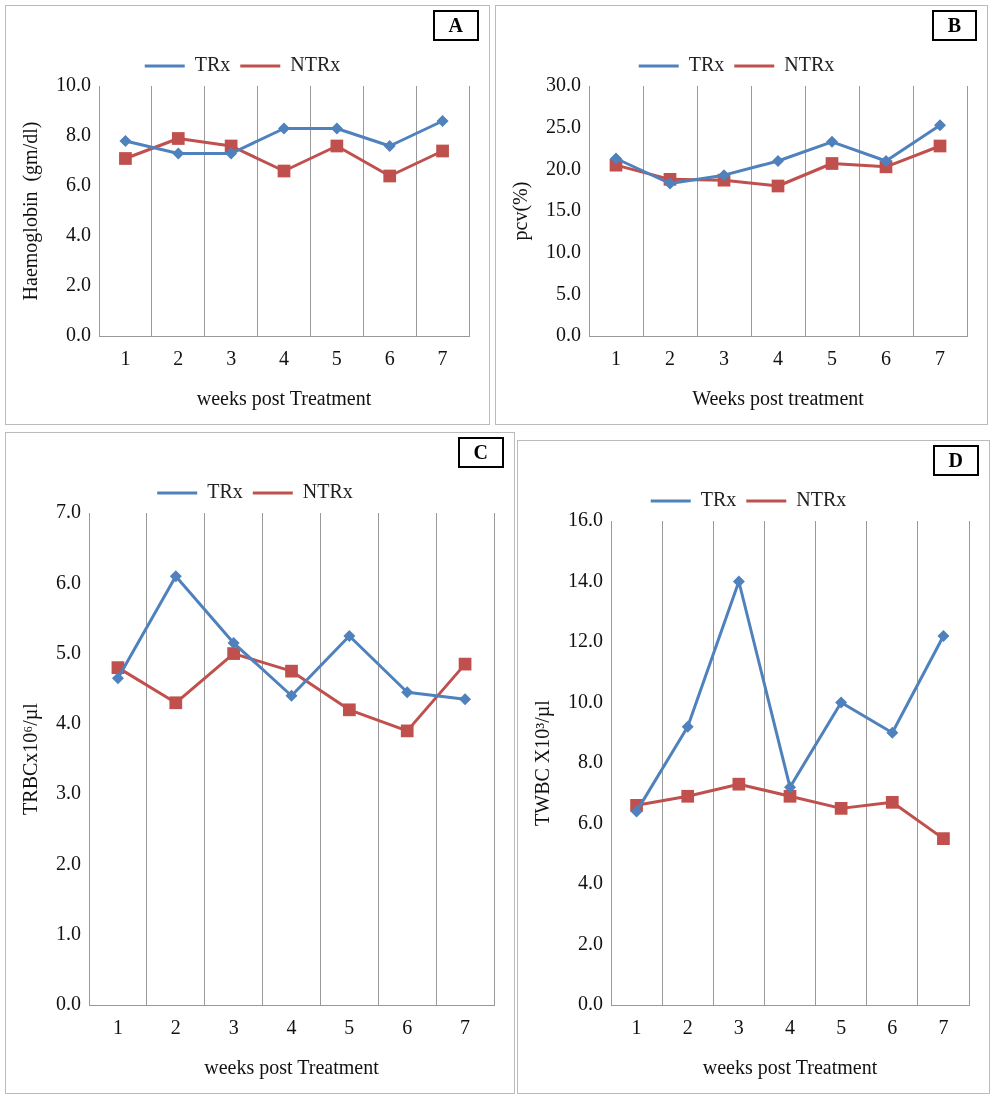 Image resolution: width=993 pixels, height=1099 pixels. I want to click on y-tick-label: 16.0, so click(585, 519).